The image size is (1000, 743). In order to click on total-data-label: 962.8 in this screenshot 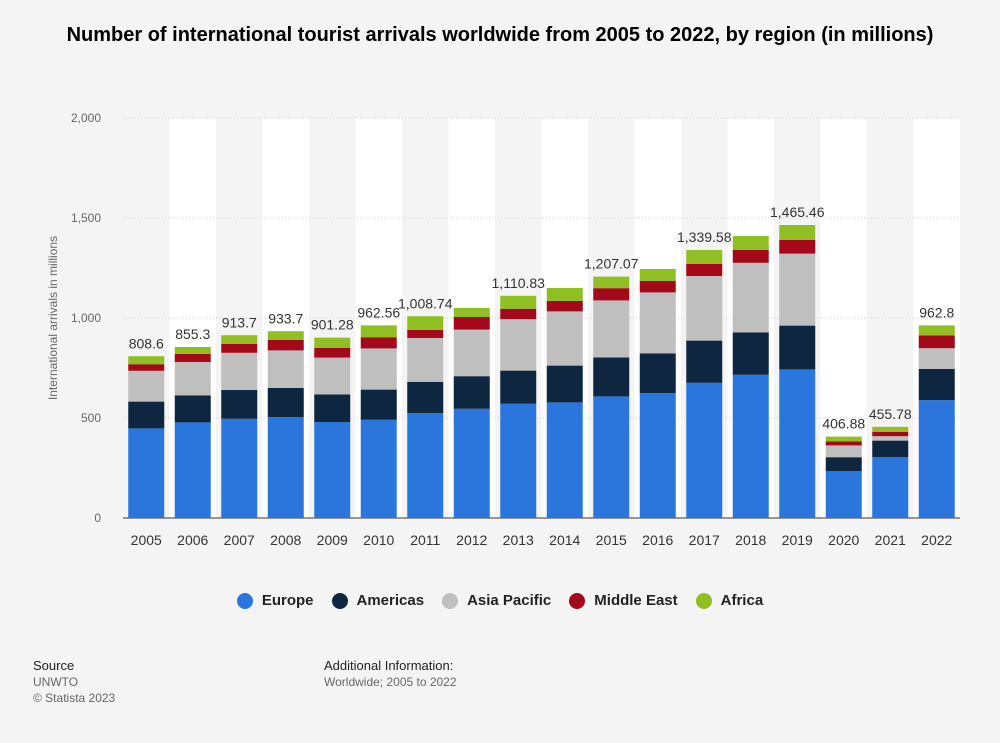, I will do `click(936, 312)`.